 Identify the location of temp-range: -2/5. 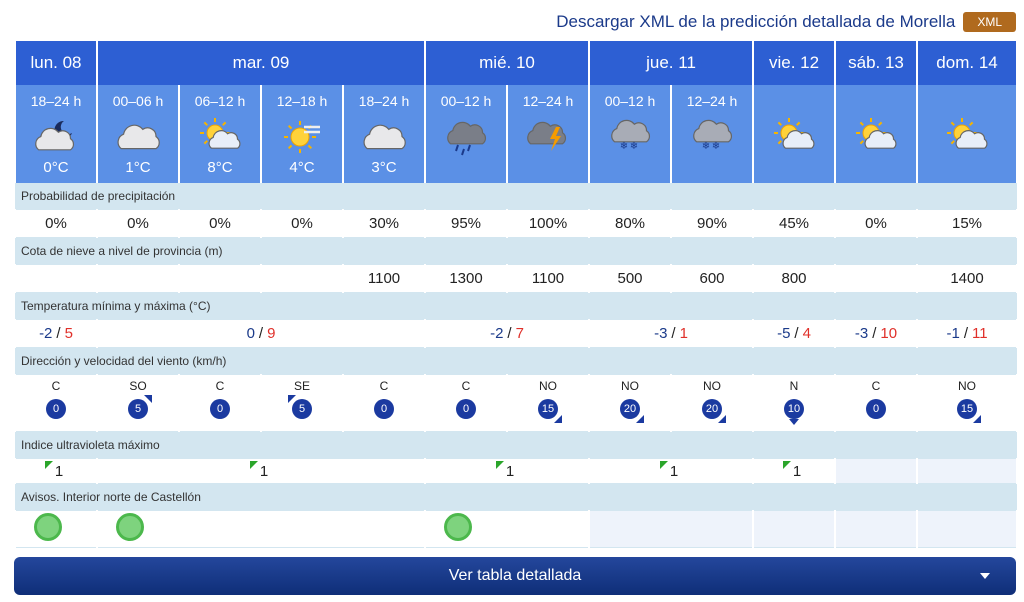
(56, 333).